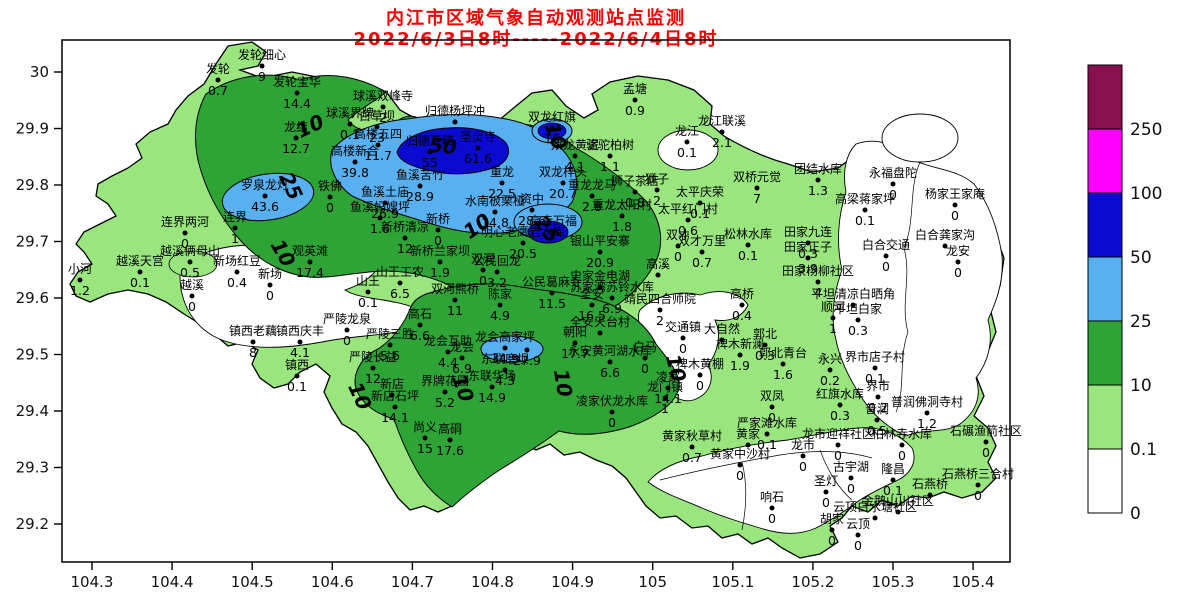 The image size is (1181, 605). Describe the element at coordinates (1141, 258) in the screenshot. I see `legend-level-label: 50` at that location.